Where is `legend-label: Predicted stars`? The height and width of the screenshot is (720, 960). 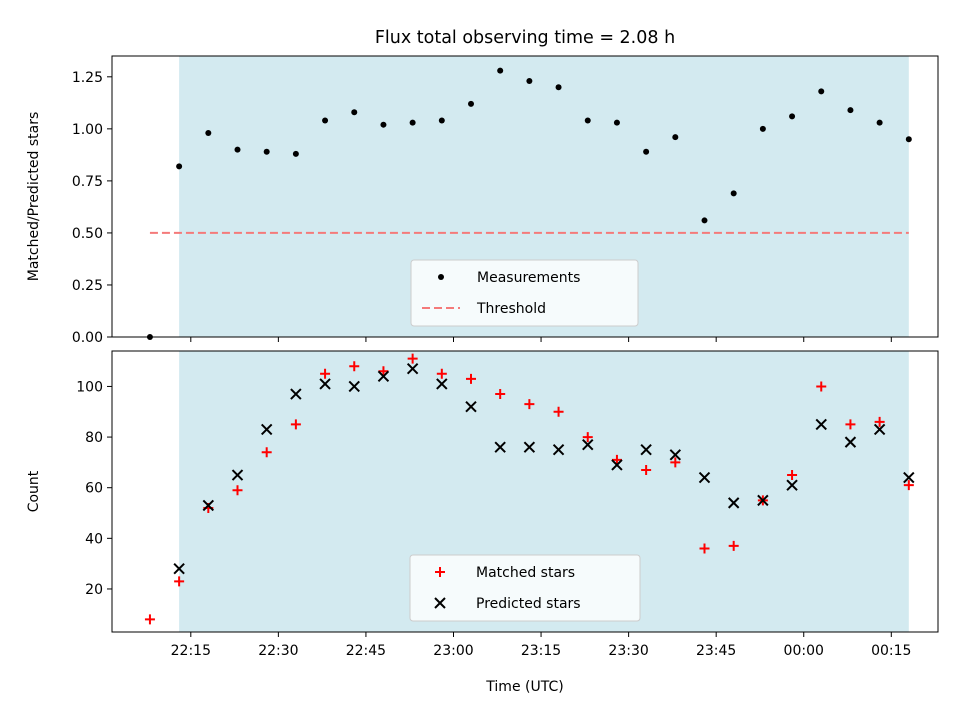
legend-label: Predicted stars is located at coordinates (528, 604).